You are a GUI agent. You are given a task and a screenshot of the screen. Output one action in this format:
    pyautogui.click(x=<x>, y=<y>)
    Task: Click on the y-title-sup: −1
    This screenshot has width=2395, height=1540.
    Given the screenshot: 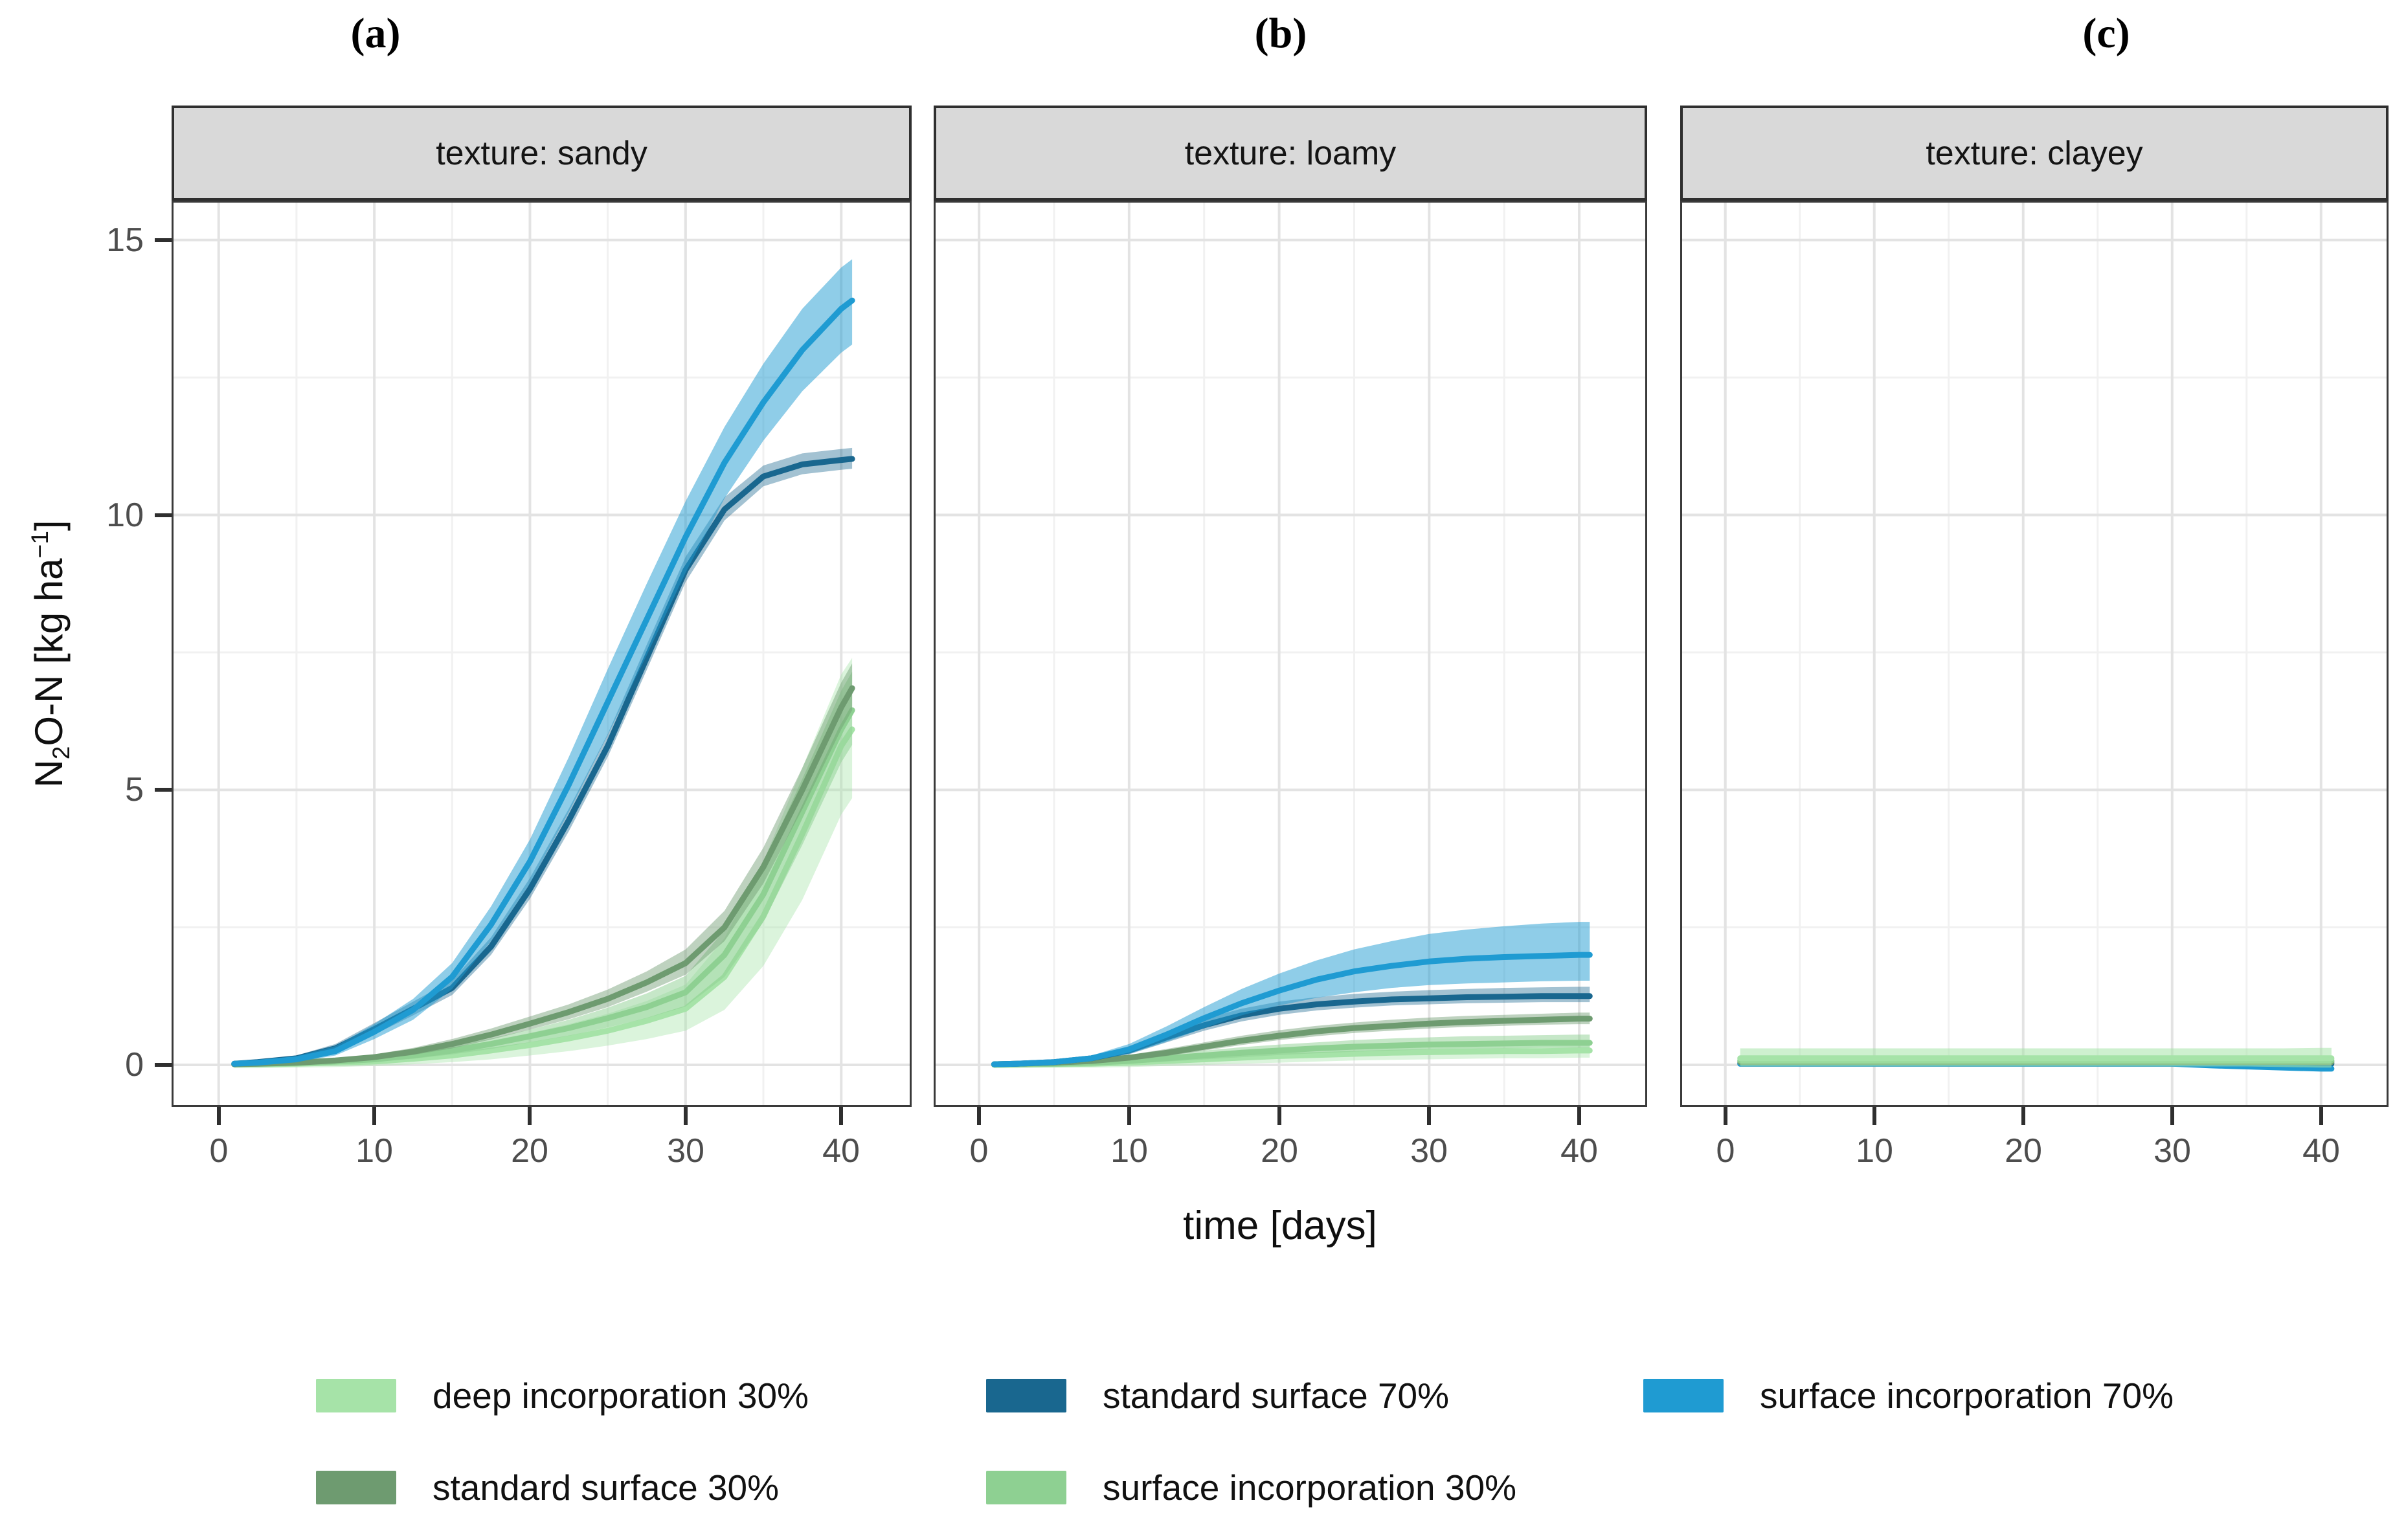 What is the action you would take?
    pyautogui.click(x=39, y=545)
    